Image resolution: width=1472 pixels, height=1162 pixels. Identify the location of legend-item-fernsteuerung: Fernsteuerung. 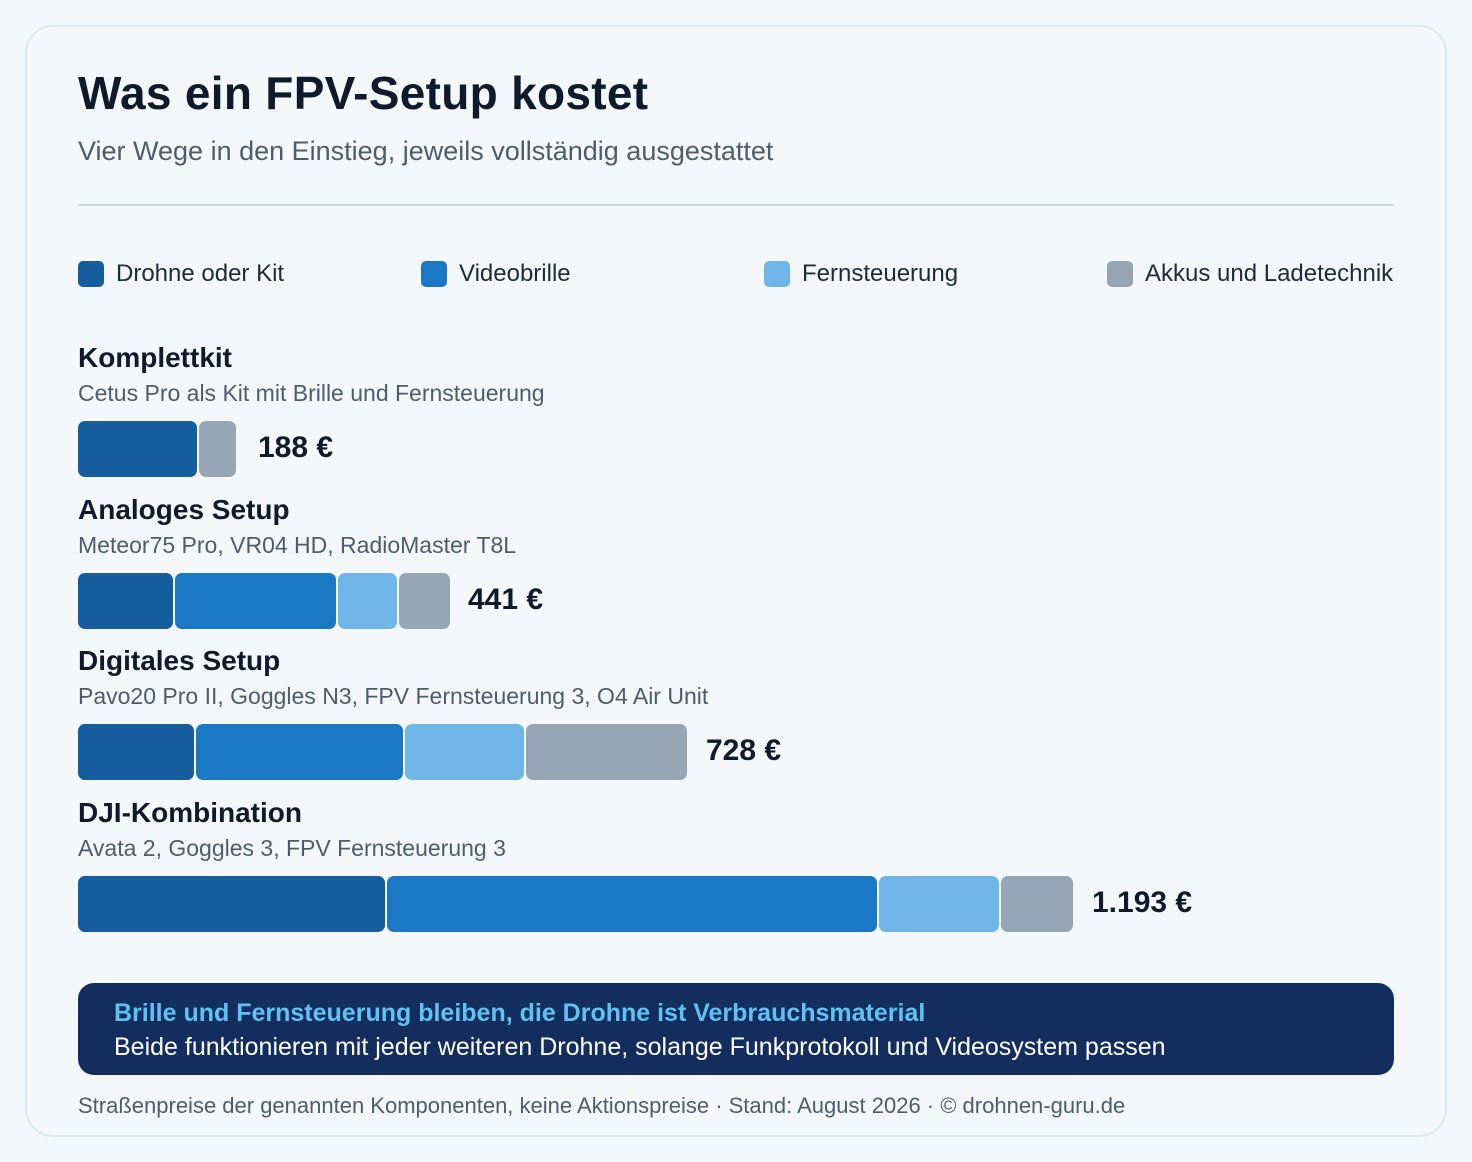
(861, 274).